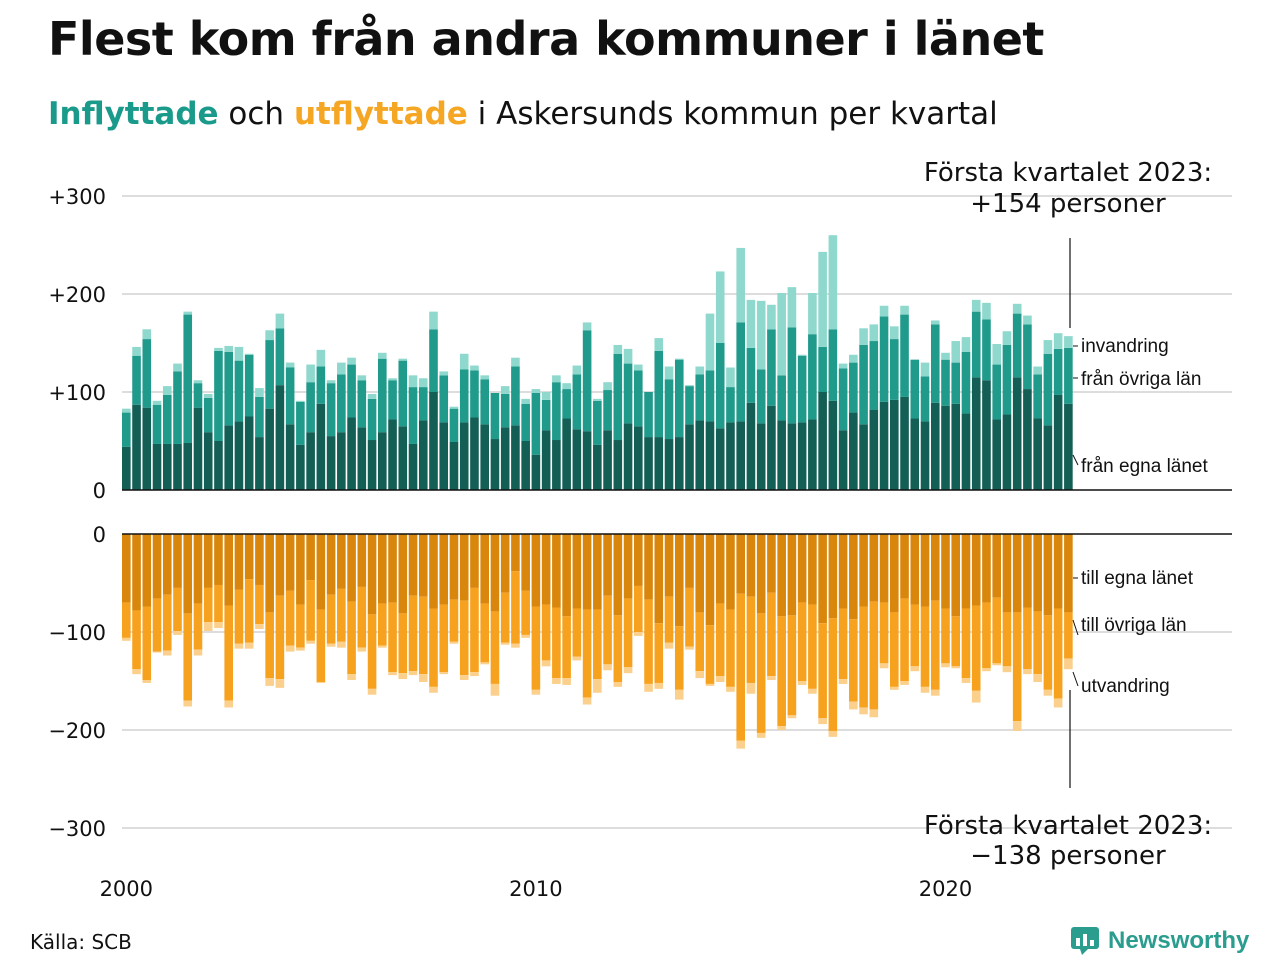 This screenshot has width=1280, height=960. Describe the element at coordinates (1159, 941) in the screenshot. I see `brand-logo: Newsworthy` at that location.